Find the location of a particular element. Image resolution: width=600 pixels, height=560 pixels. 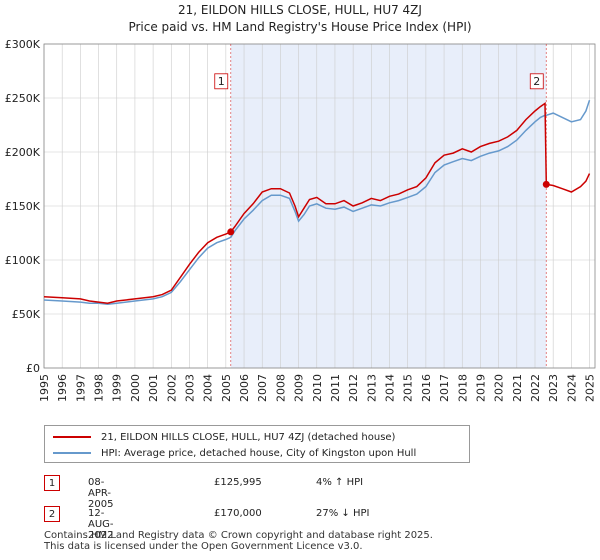

sale-date: 12-AUG-2022 is located at coordinates (101, 524).